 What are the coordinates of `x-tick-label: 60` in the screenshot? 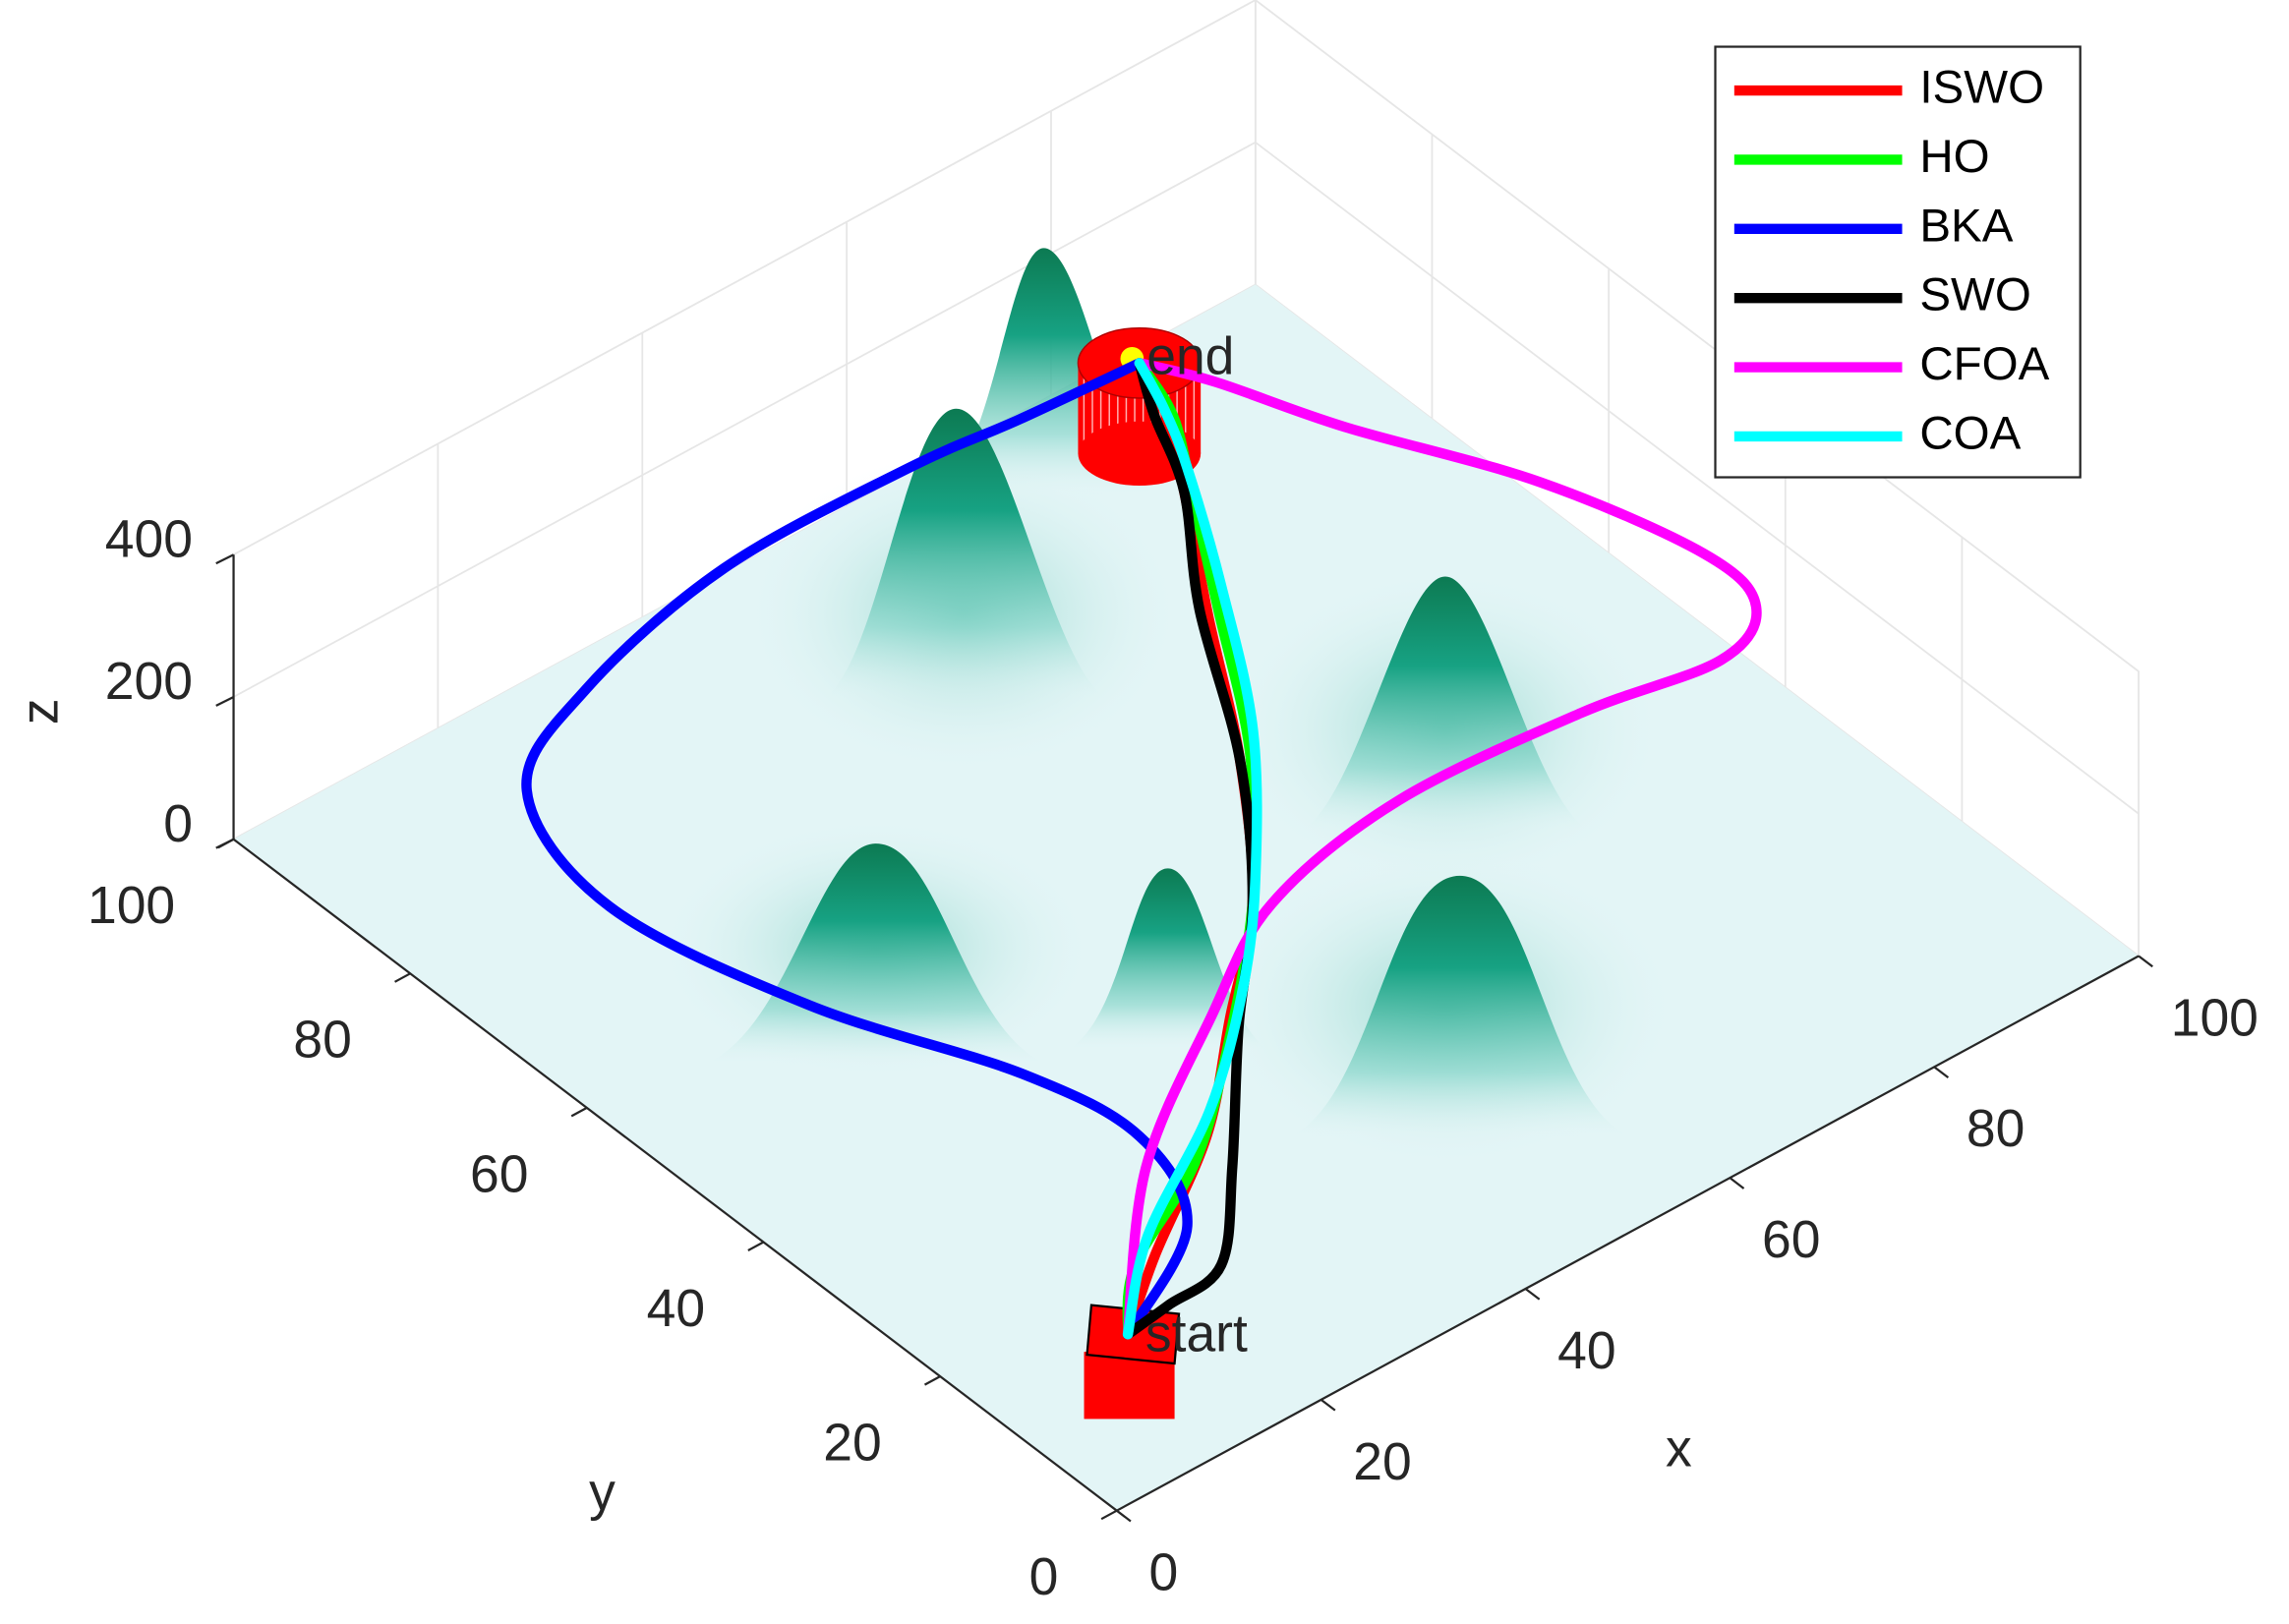 It's located at (1791, 1240).